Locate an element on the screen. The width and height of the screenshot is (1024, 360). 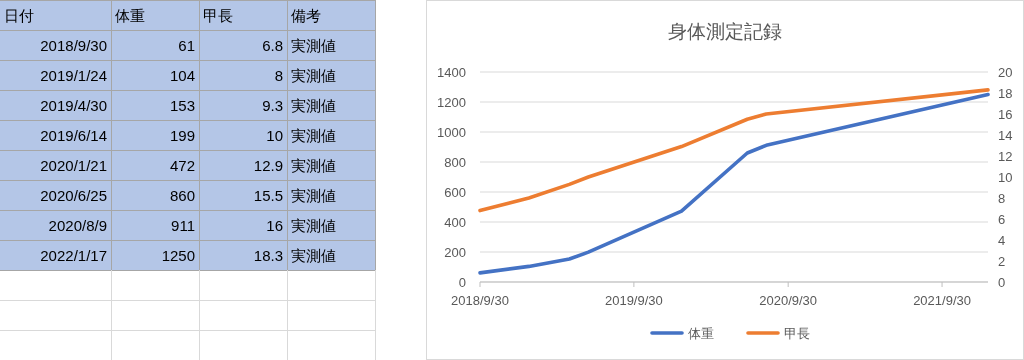
text: 12.9 is located at coordinates (268, 165).